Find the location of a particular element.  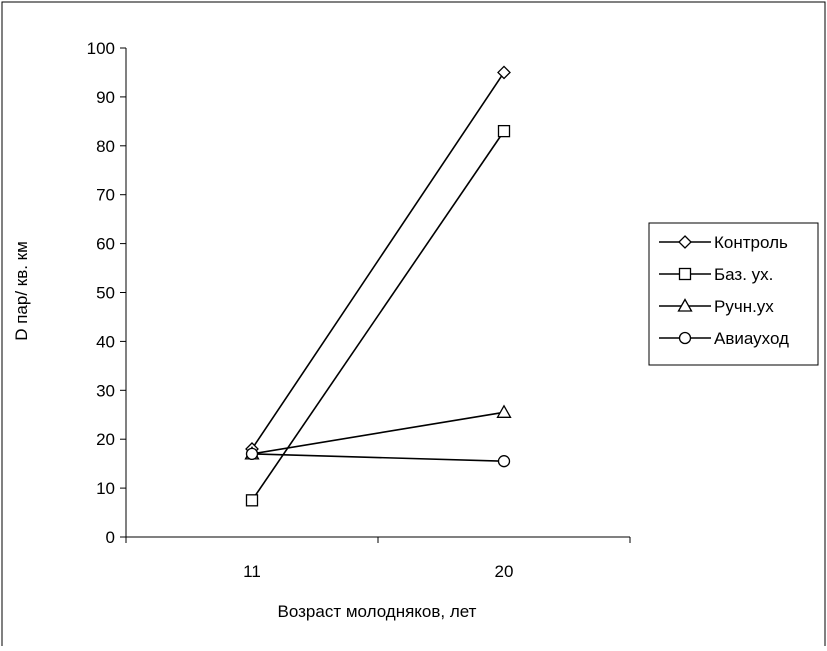

legend: Контроль Баз. ух. Ручн.ух Авиауход is located at coordinates (733, 294).